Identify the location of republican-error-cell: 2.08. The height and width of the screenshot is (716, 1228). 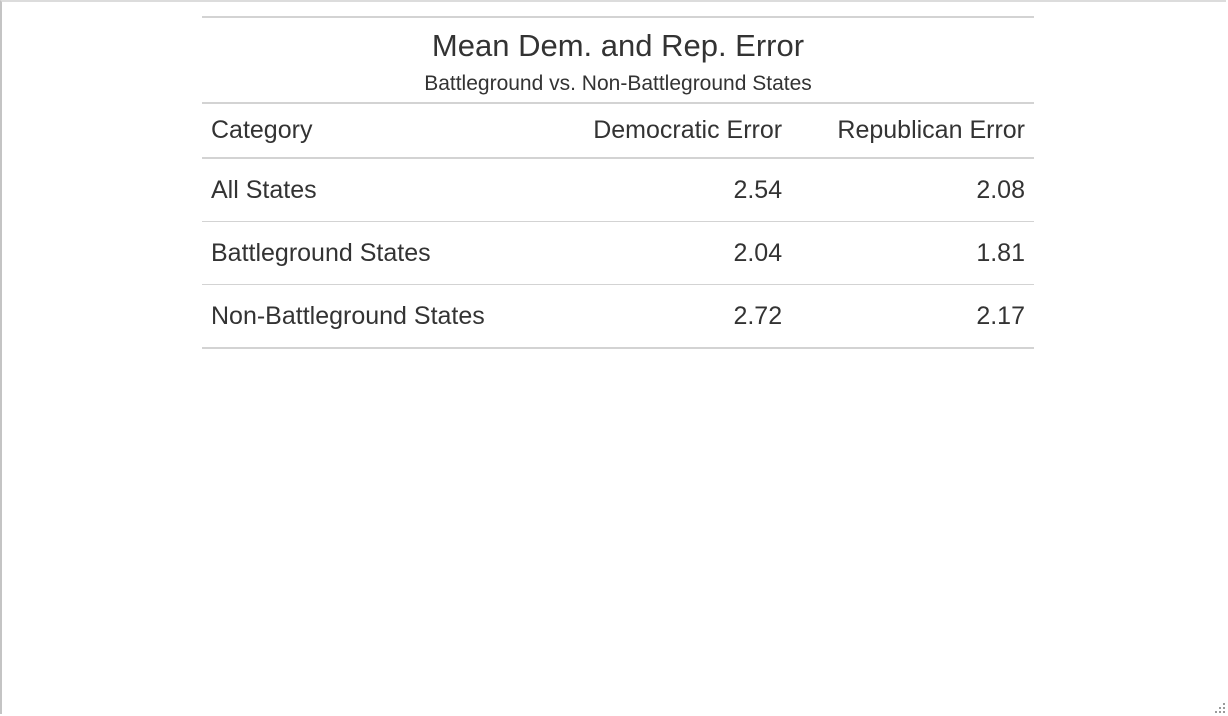
(1000, 189).